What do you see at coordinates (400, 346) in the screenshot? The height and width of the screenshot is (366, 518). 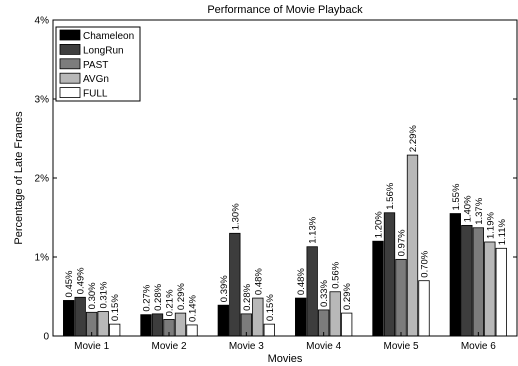 I see `x-tick-label-movie-5: Movie 5` at bounding box center [400, 346].